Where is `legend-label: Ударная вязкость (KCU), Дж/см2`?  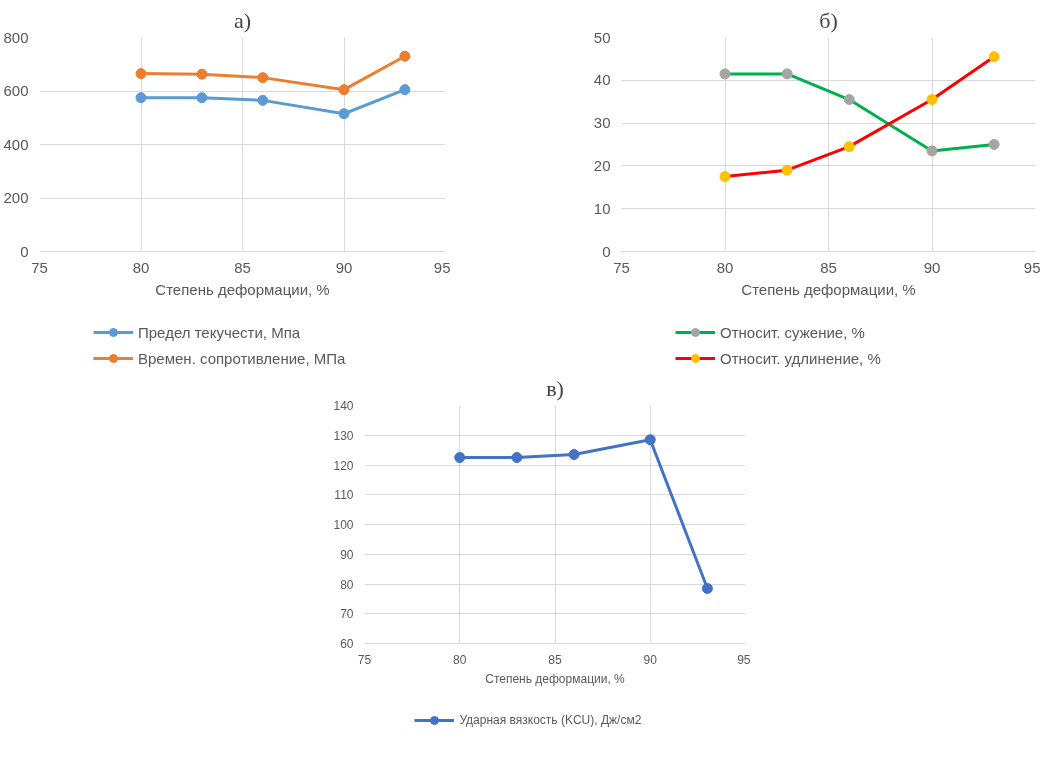 legend-label: Ударная вязкость (KCU), Дж/см2 is located at coordinates (550, 720).